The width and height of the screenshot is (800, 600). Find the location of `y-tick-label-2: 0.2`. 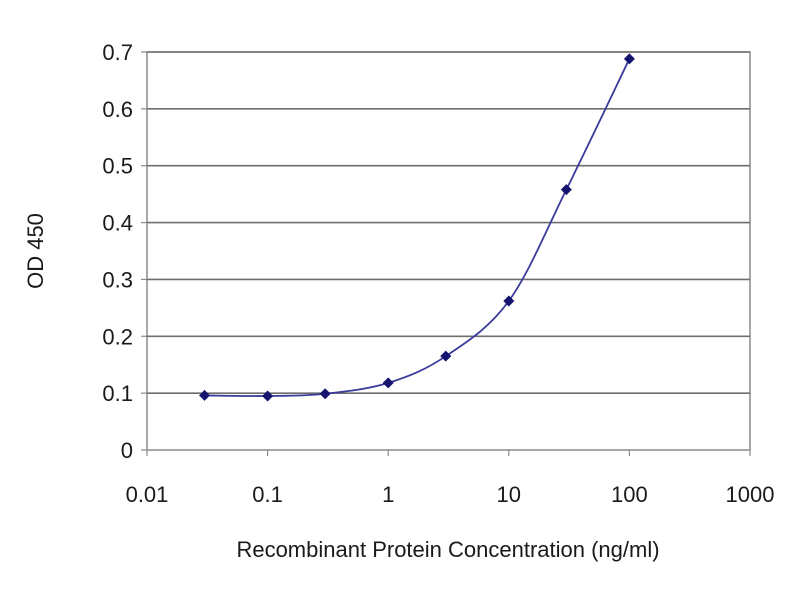

y-tick-label-2: 0.2 is located at coordinates (117, 336).